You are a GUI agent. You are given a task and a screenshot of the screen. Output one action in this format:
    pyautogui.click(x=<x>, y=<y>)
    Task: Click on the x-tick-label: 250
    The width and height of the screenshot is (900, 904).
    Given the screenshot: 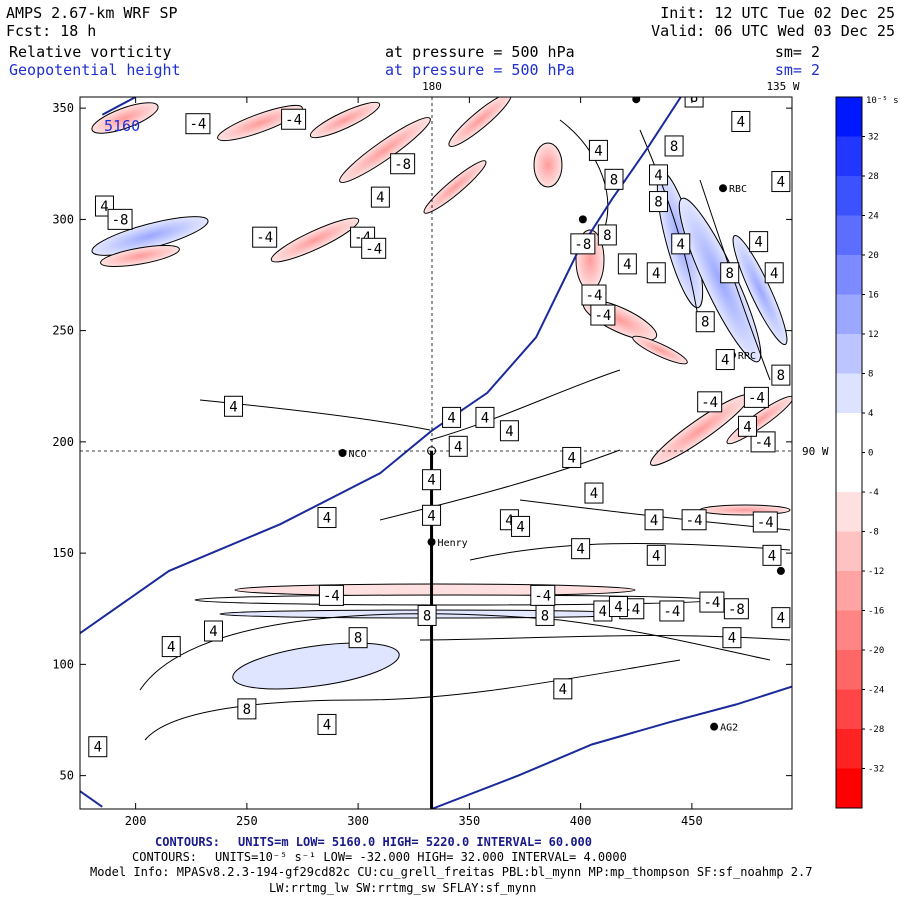 What is the action you would take?
    pyautogui.click(x=247, y=821)
    